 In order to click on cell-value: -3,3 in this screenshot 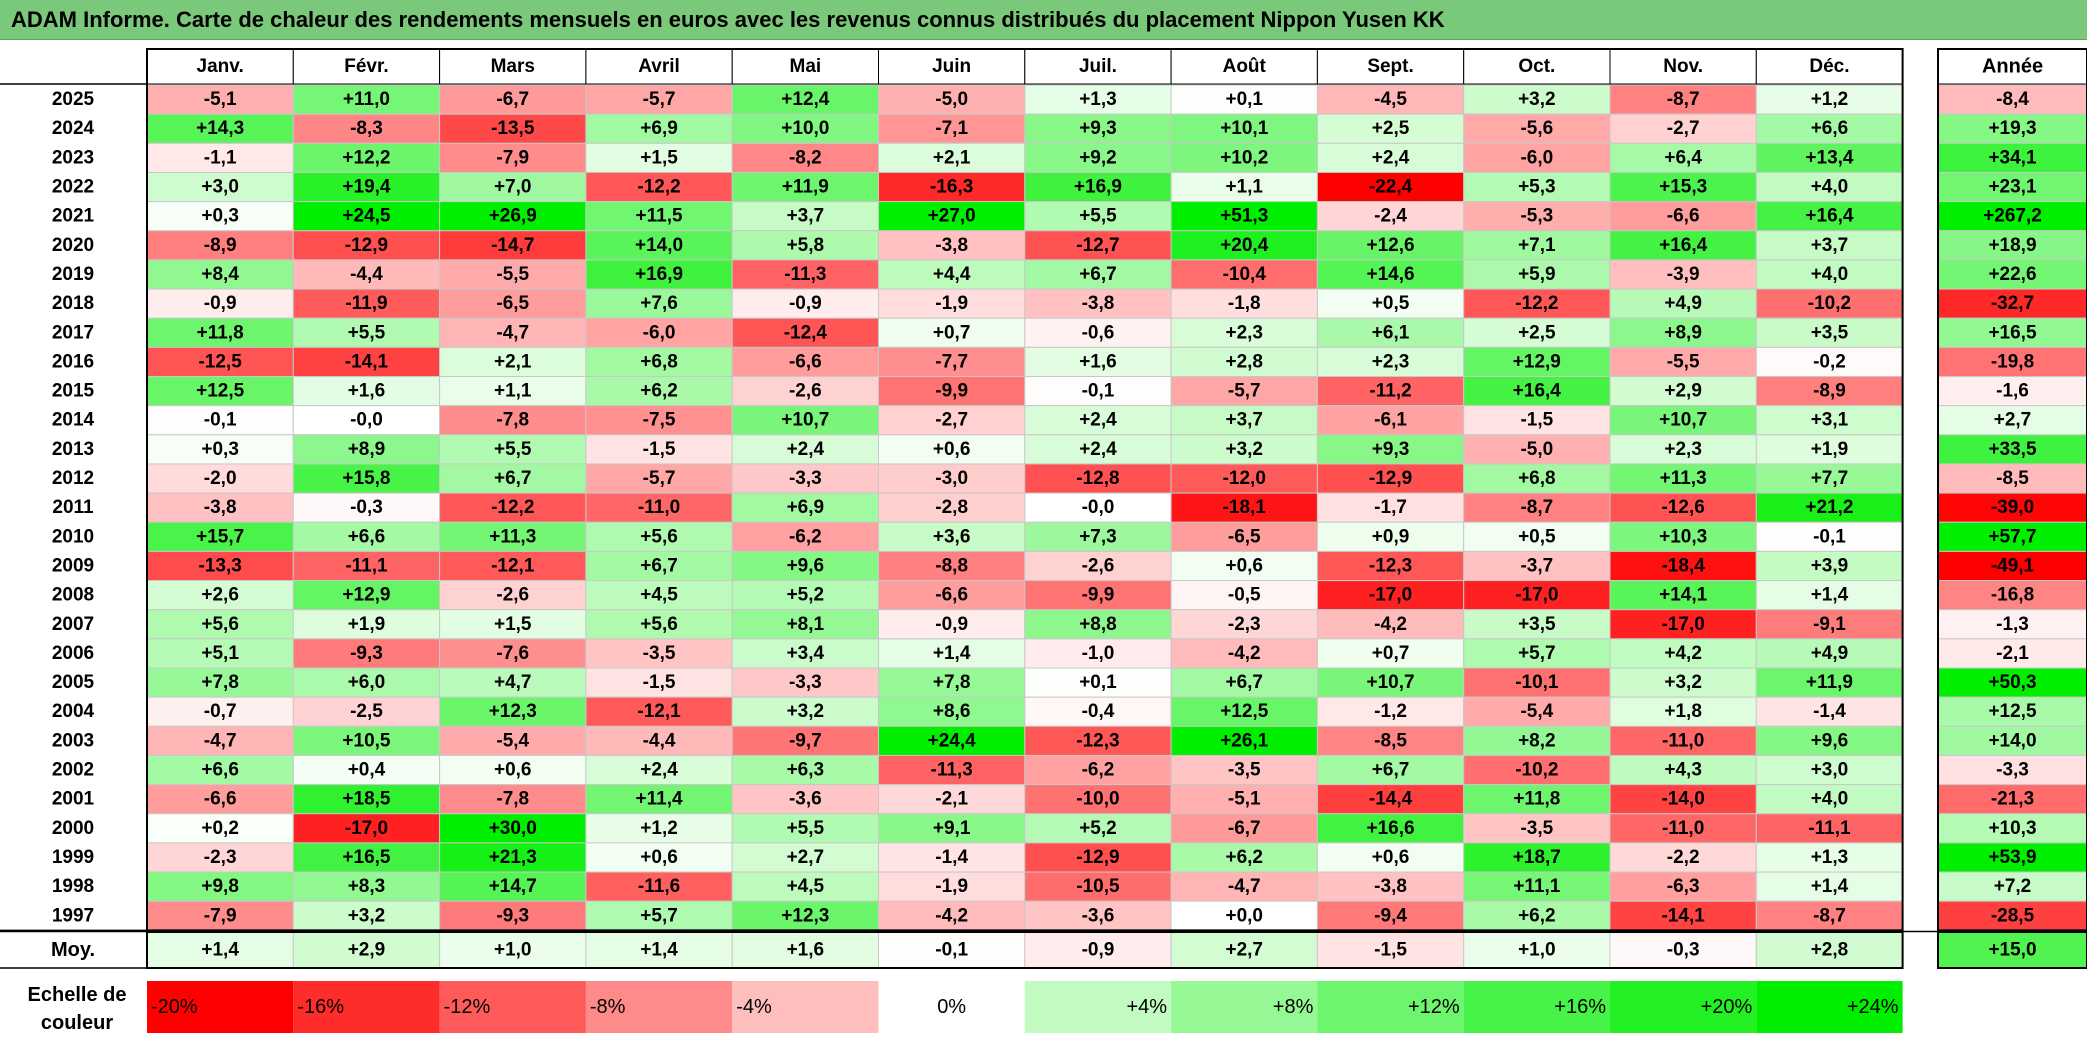, I will do `click(805, 682)`.